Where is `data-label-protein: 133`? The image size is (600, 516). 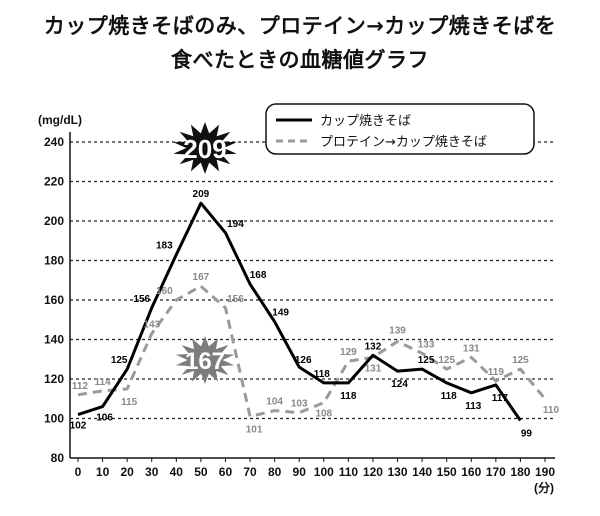
data-label-protein: 133 is located at coordinates (426, 344).